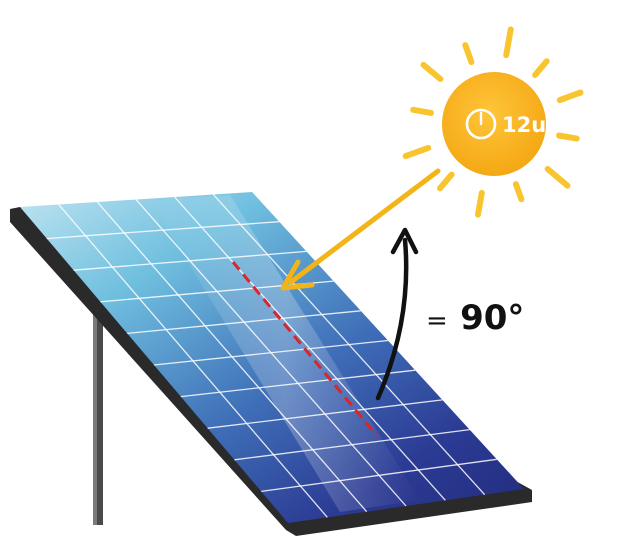 The height and width of the screenshot is (546, 617). I want to click on sun-rays, so click(493, 122).